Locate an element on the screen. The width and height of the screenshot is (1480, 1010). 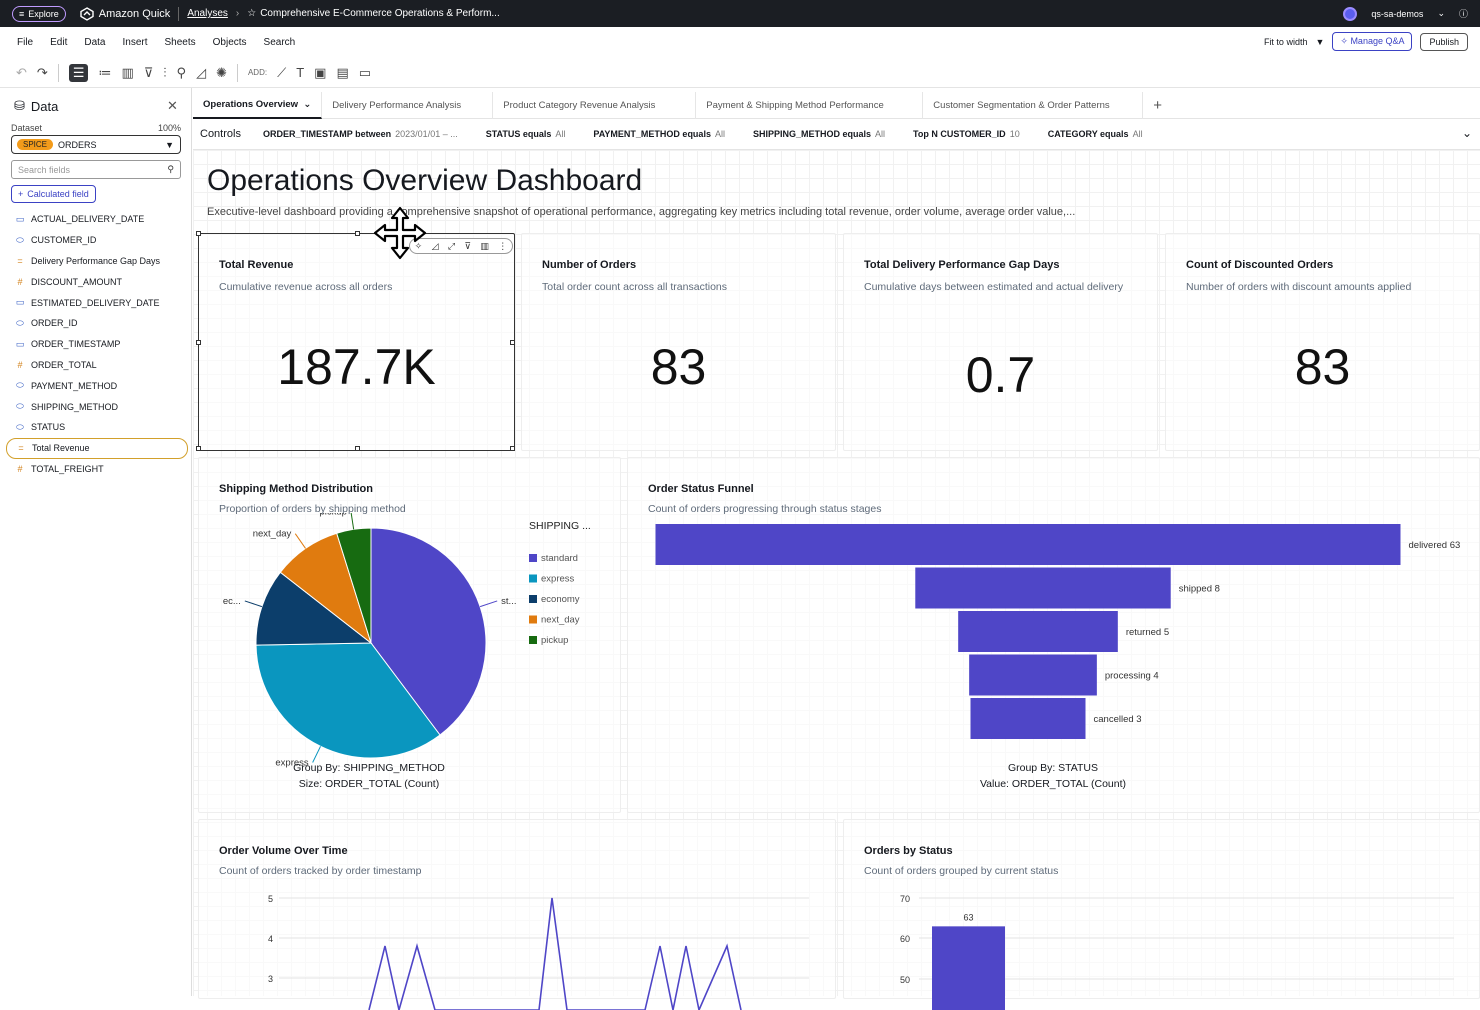
field-item: ▭ ACTUAL_DELIVERY_DATE is located at coordinates (97, 219).